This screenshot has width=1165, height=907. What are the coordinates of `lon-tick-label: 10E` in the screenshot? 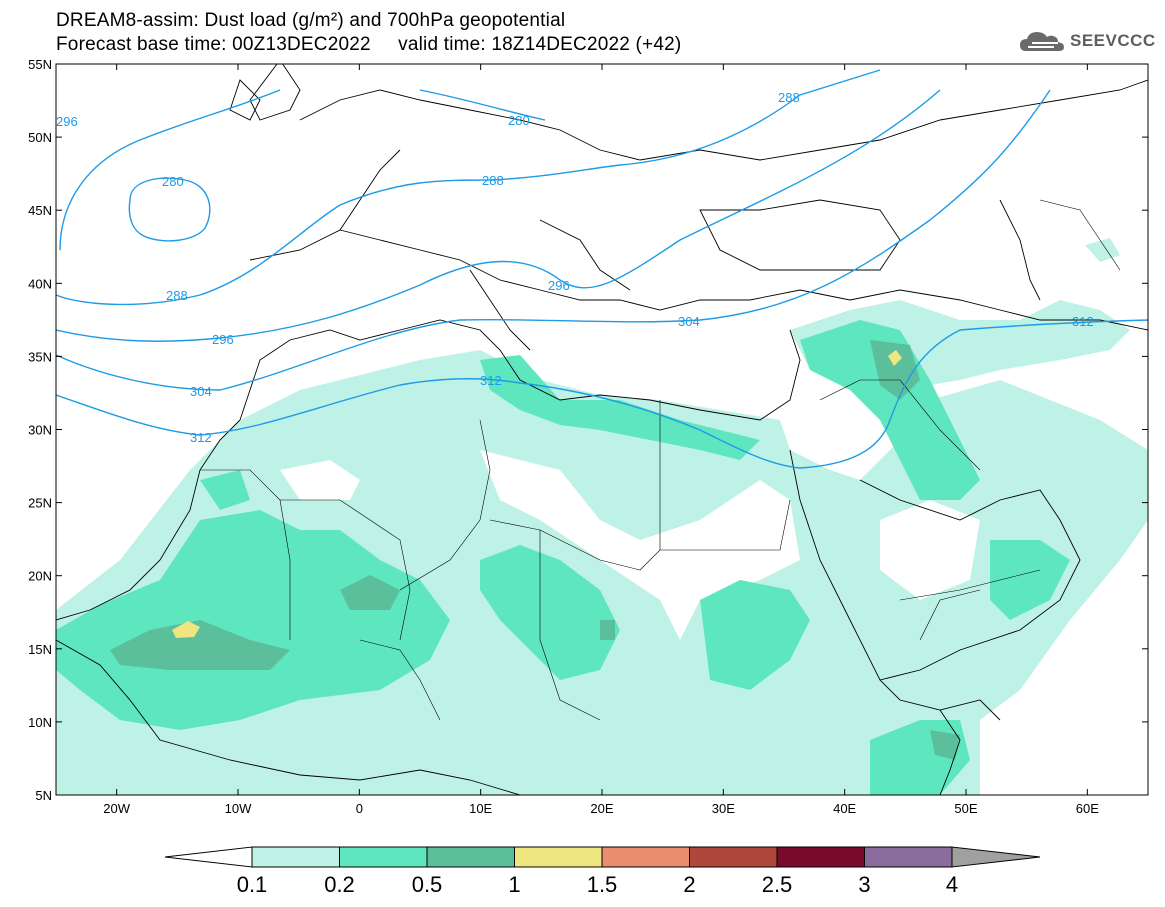 It's located at (480, 808).